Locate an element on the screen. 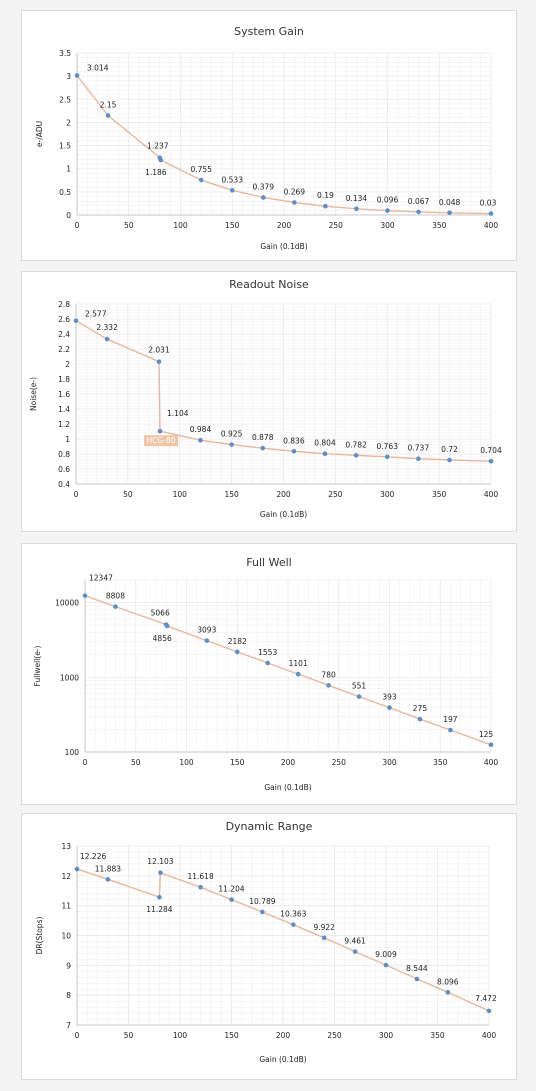 This screenshot has width=536, height=1091. y-tick-label: 10 is located at coordinates (66, 936).